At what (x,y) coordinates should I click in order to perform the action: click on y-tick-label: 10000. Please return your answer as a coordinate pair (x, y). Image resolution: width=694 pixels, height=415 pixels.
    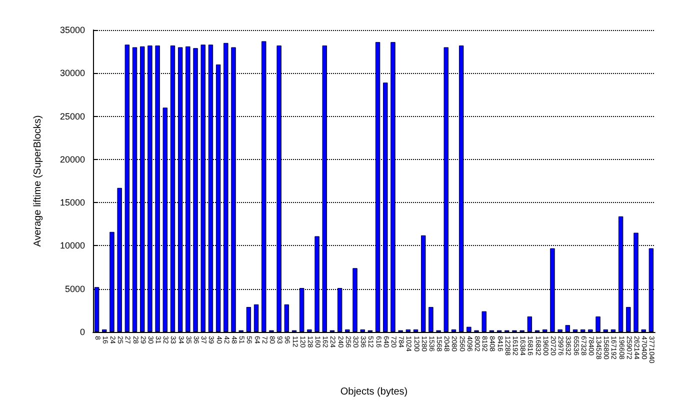
    Looking at the image, I should click on (72, 245).